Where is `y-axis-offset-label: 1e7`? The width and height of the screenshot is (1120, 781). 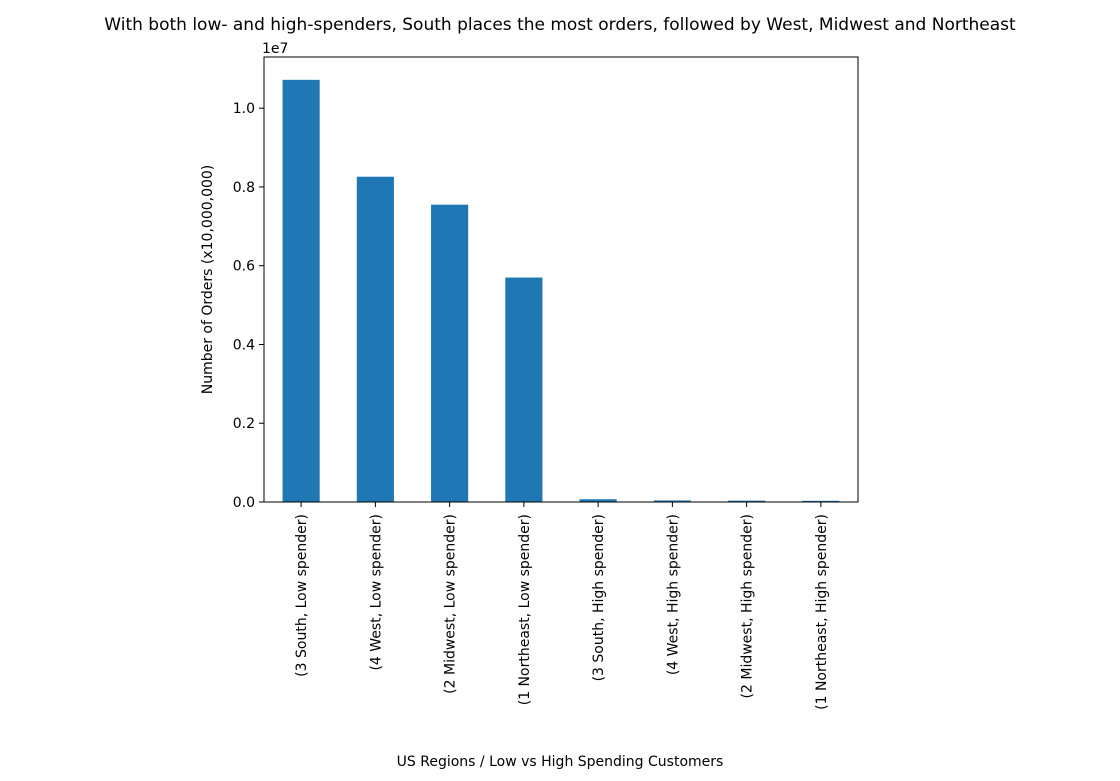 y-axis-offset-label: 1e7 is located at coordinates (275, 49).